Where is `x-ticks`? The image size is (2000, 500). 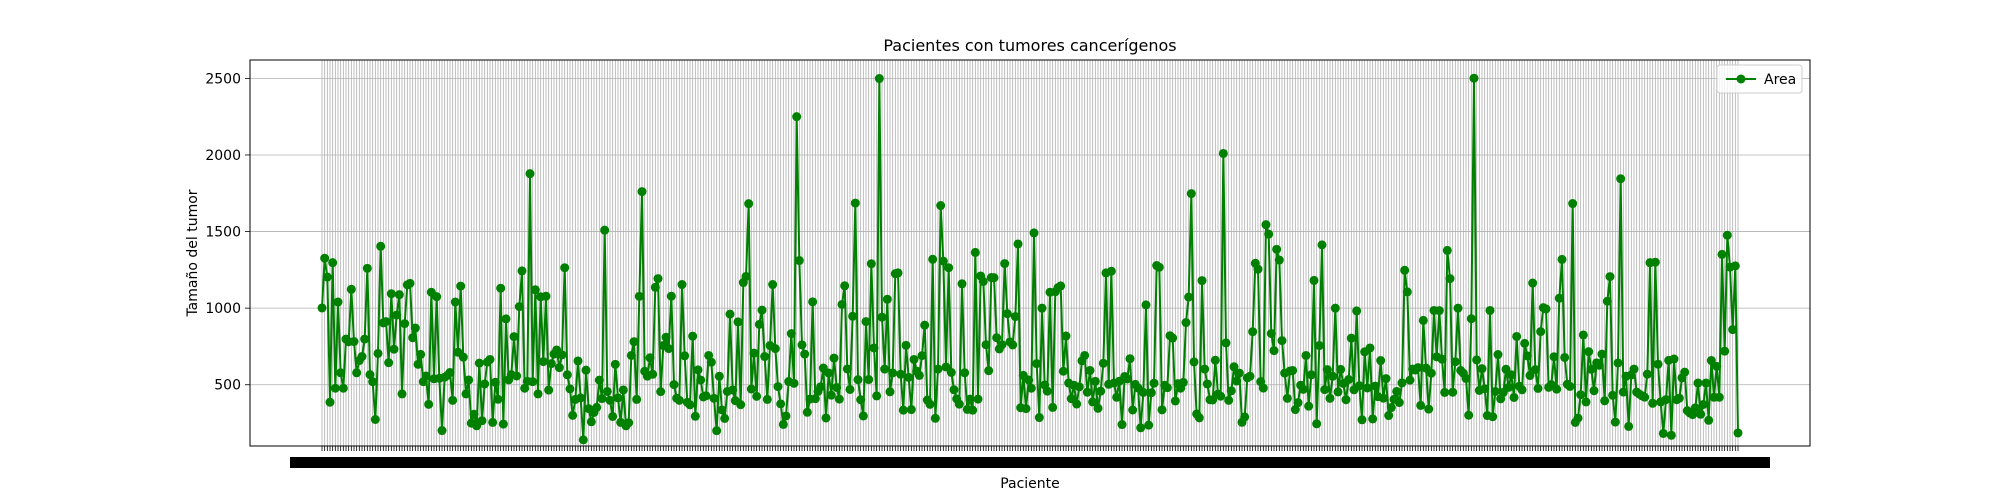 x-ticks is located at coordinates (1030, 457).